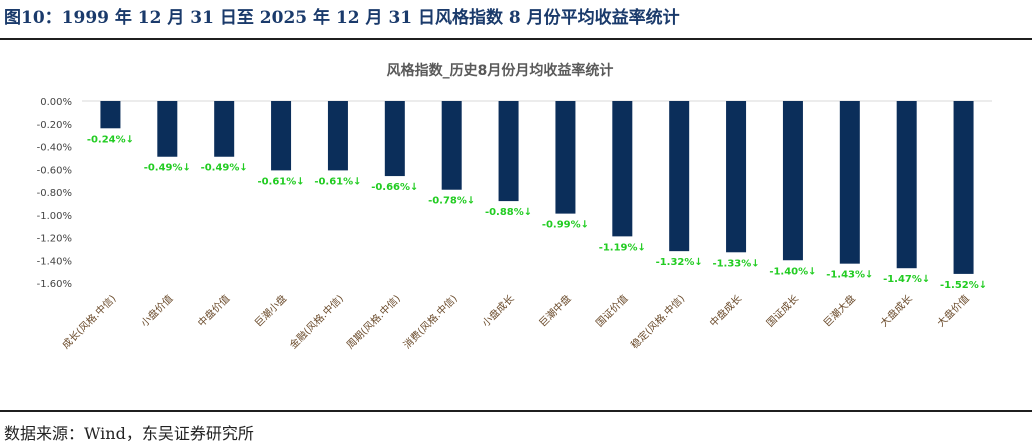 This screenshot has height=446, width=1032. Describe the element at coordinates (54, 284) in the screenshot. I see `y-tick-label: -1.60%` at that location.